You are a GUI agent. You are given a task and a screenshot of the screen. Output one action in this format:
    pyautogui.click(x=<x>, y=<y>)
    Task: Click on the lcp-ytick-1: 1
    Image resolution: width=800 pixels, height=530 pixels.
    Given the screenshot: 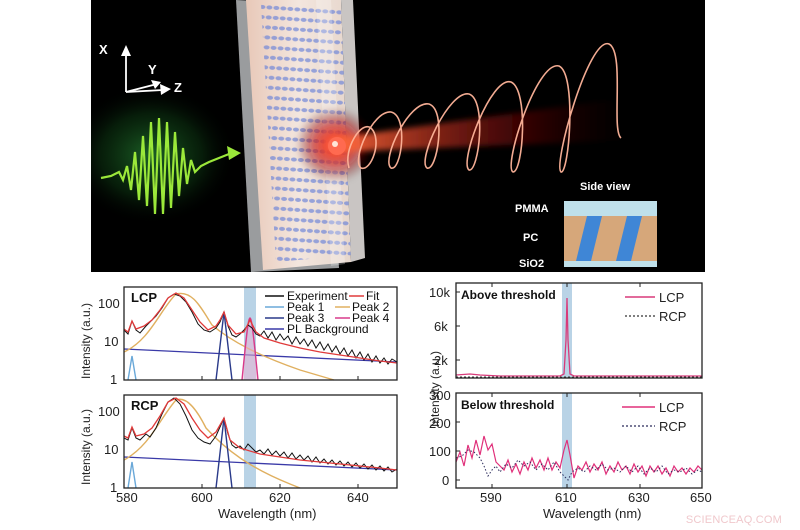 What is the action you would take?
    pyautogui.click(x=114, y=379)
    